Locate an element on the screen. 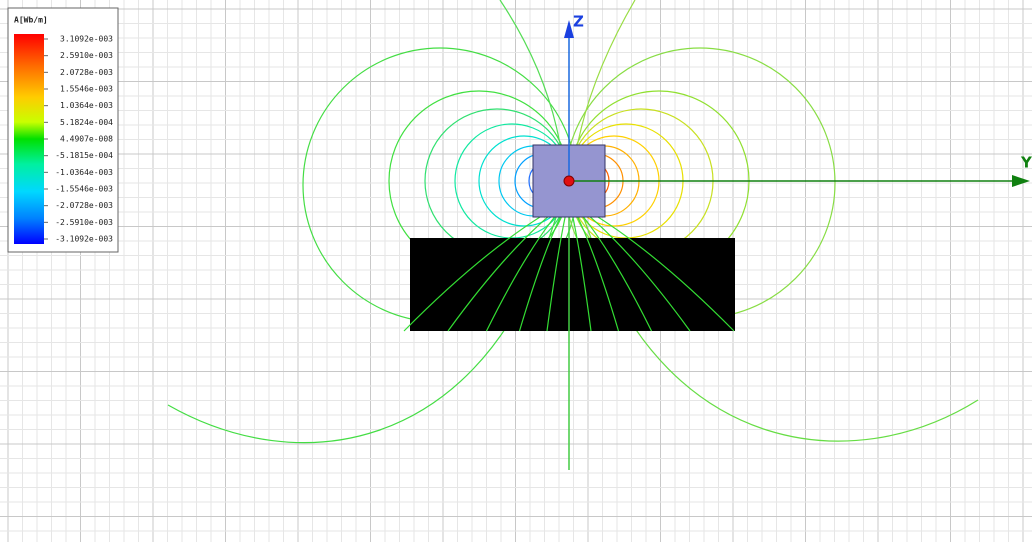 This screenshot has width=1032, height=542. legend-label: 1.5546e-003 is located at coordinates (86, 89).